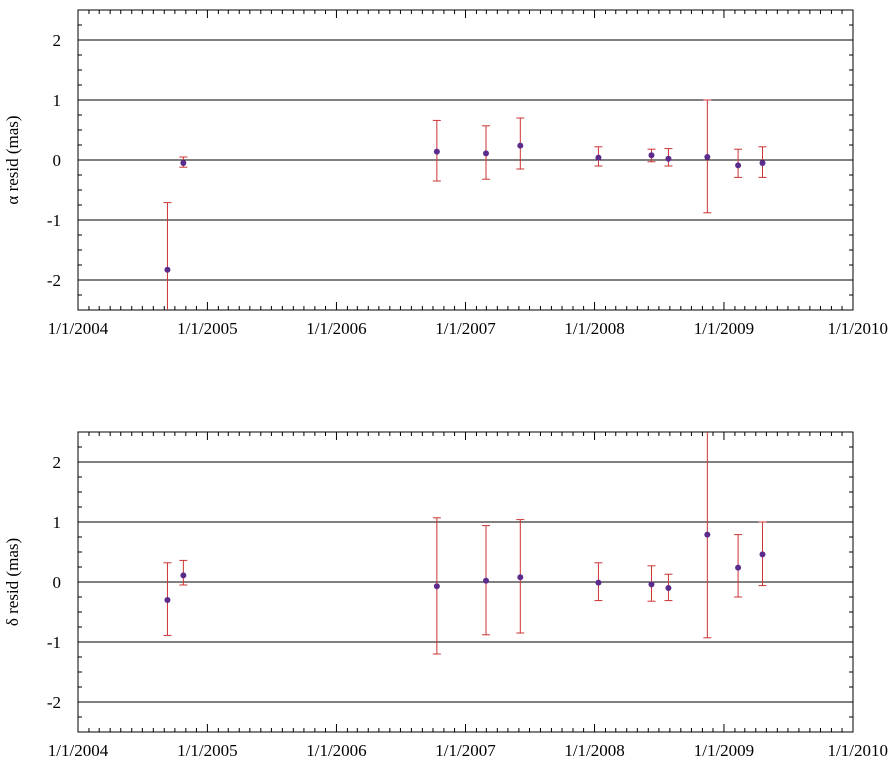 Image resolution: width=893 pixels, height=769 pixels. What do you see at coordinates (724, 750) in the screenshot?
I see `delta-x-tick-label: 1/1/2009` at bounding box center [724, 750].